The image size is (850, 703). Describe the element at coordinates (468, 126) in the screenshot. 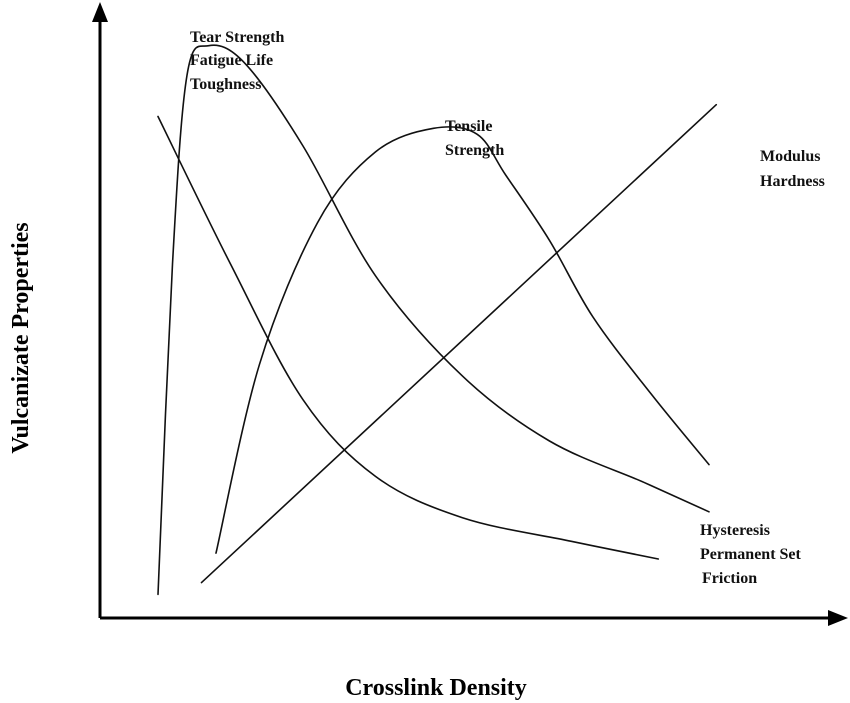

I see `label-tensile: Tensile` at that location.